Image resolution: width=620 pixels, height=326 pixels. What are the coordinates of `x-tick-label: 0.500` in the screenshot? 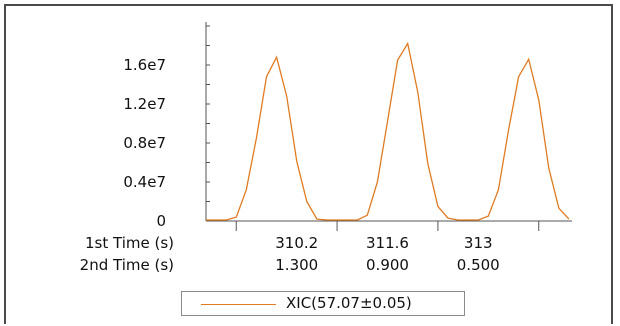 It's located at (478, 265).